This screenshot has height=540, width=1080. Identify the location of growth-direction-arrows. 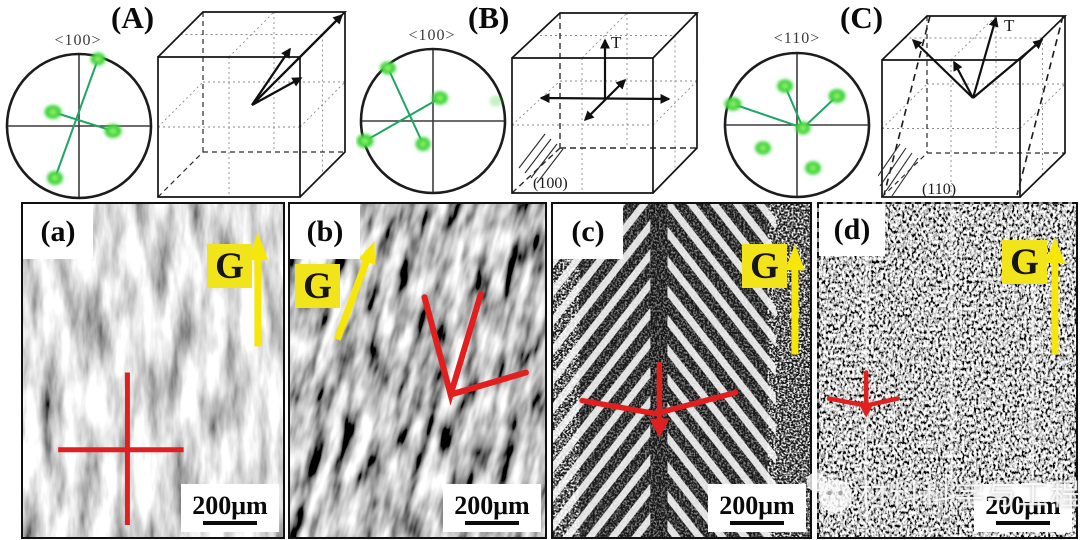
(297, 60).